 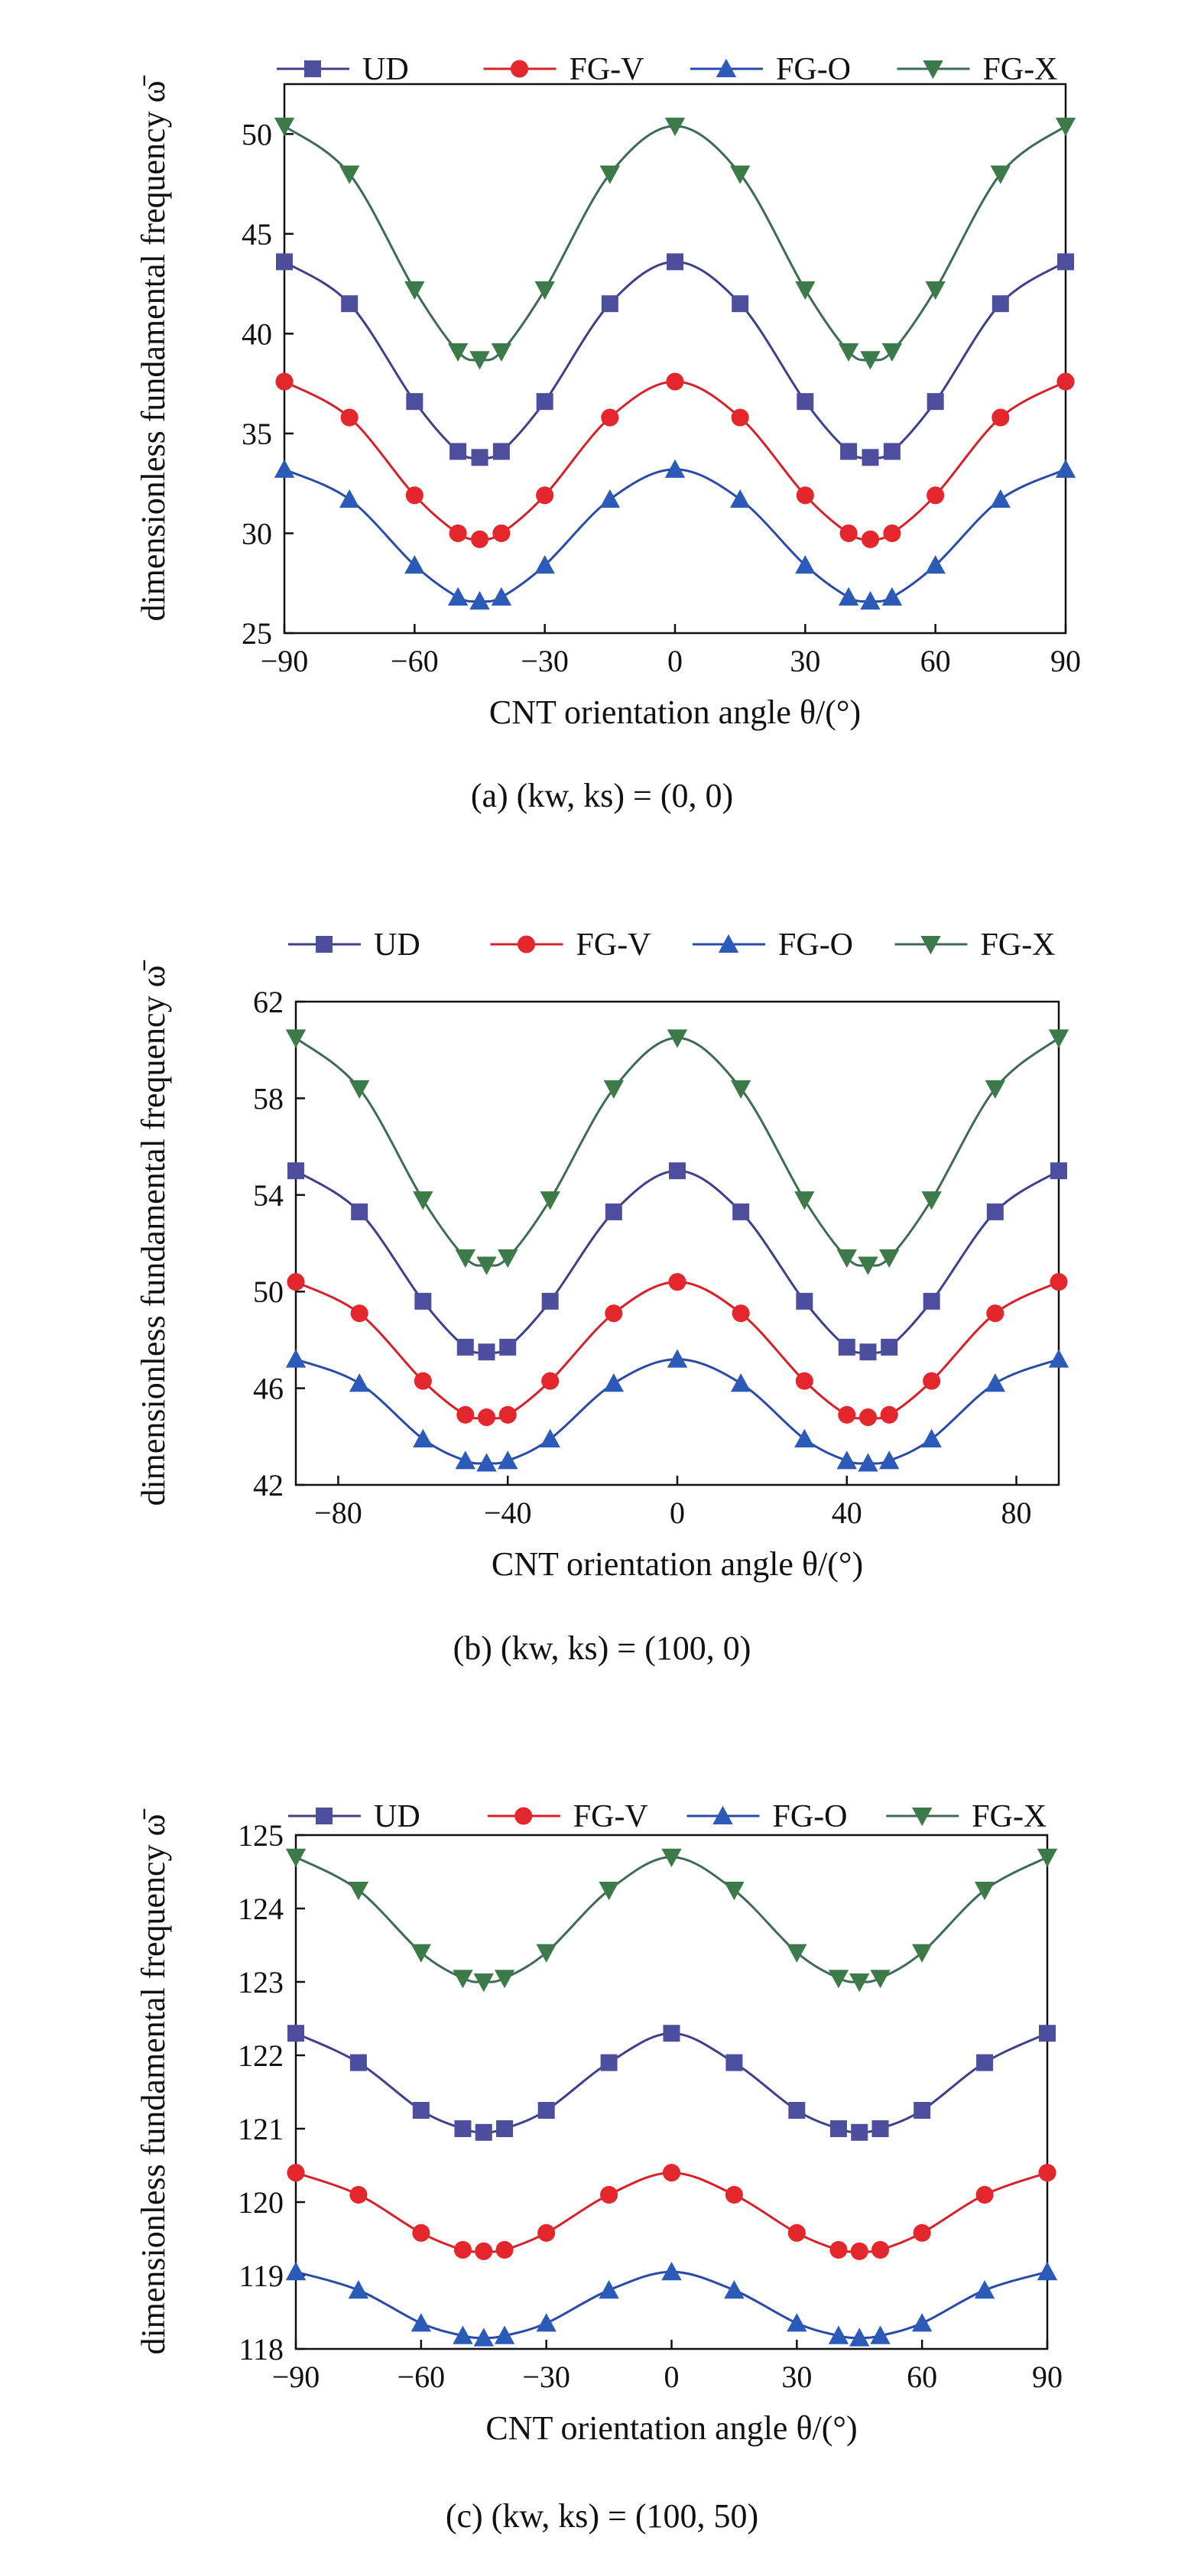 I want to click on legend-item-fg-x: FG-X, so click(x=978, y=69).